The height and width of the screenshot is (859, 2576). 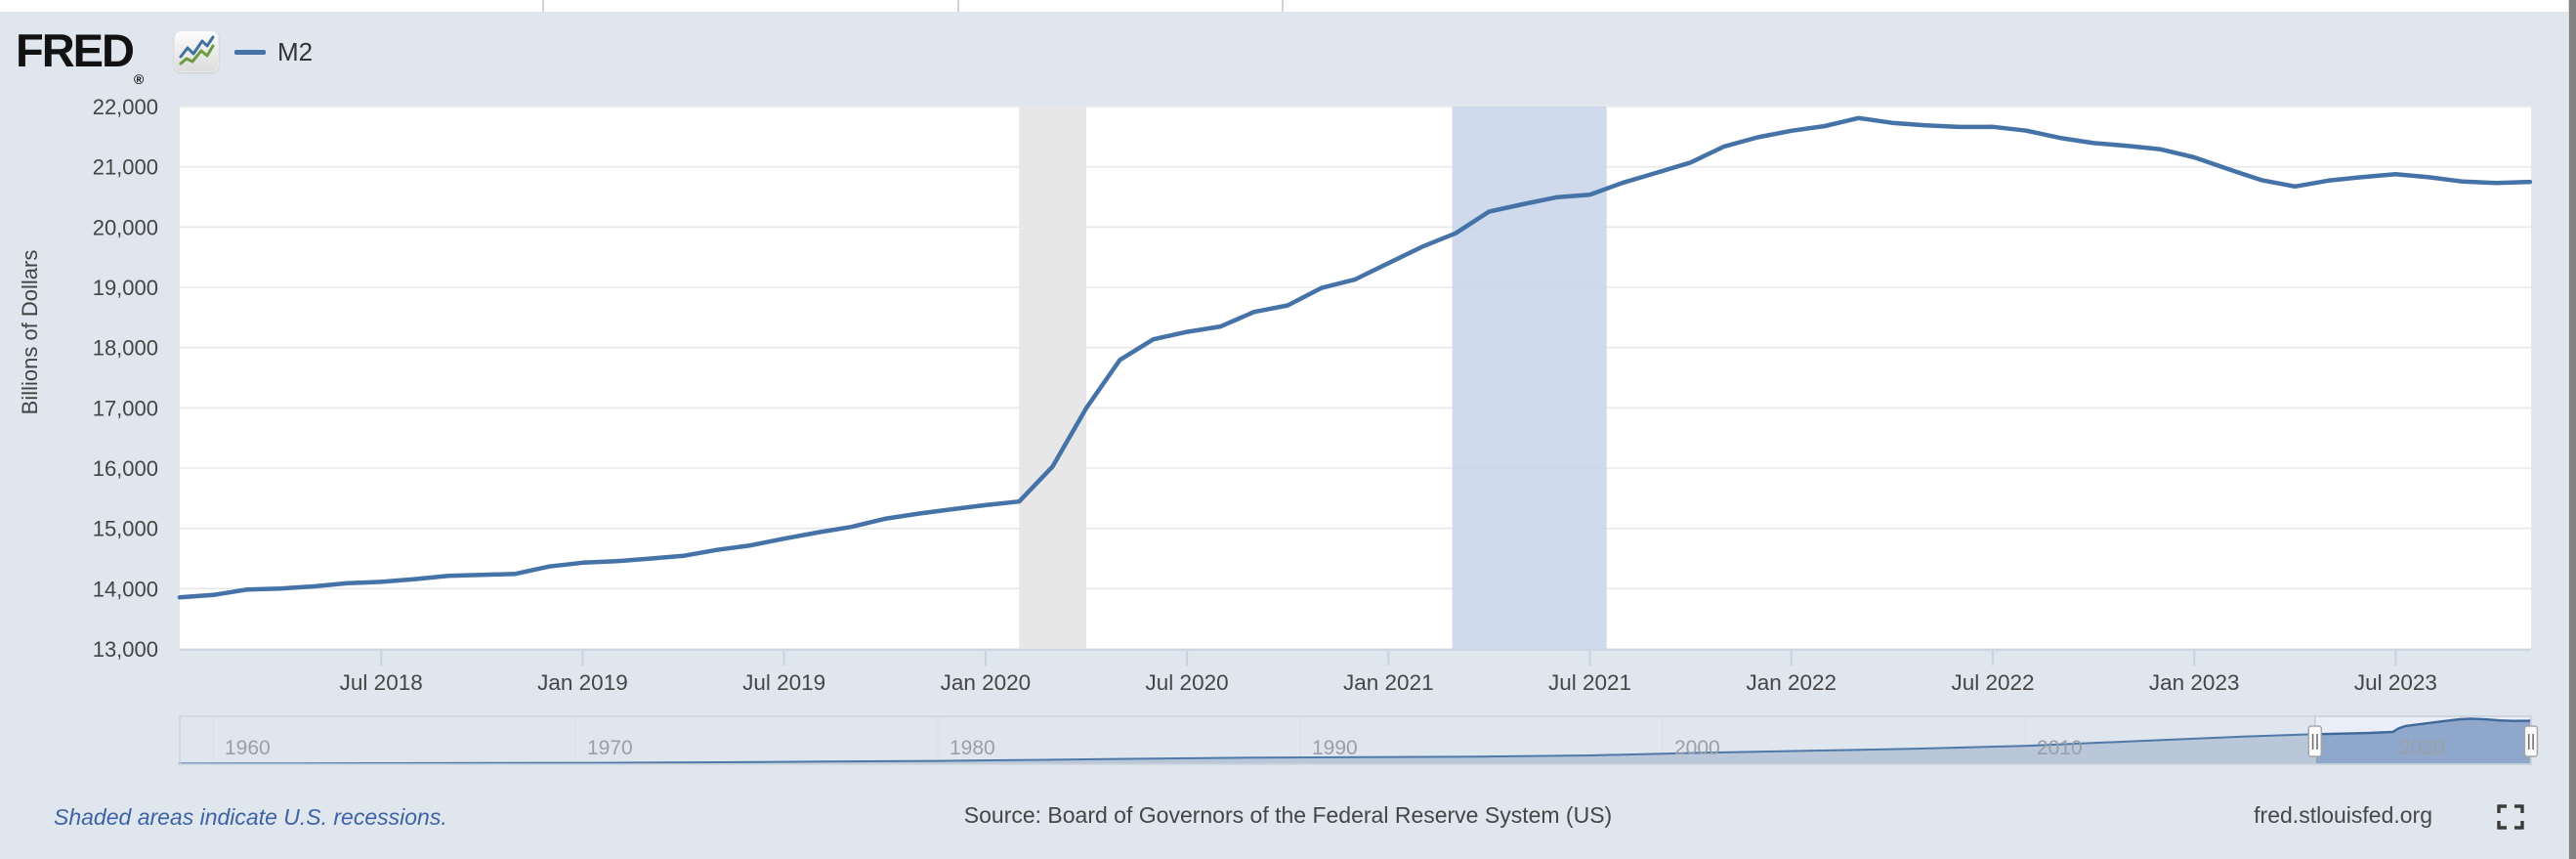 I want to click on x-axis-tick-label: Jan 2021, so click(x=1388, y=682).